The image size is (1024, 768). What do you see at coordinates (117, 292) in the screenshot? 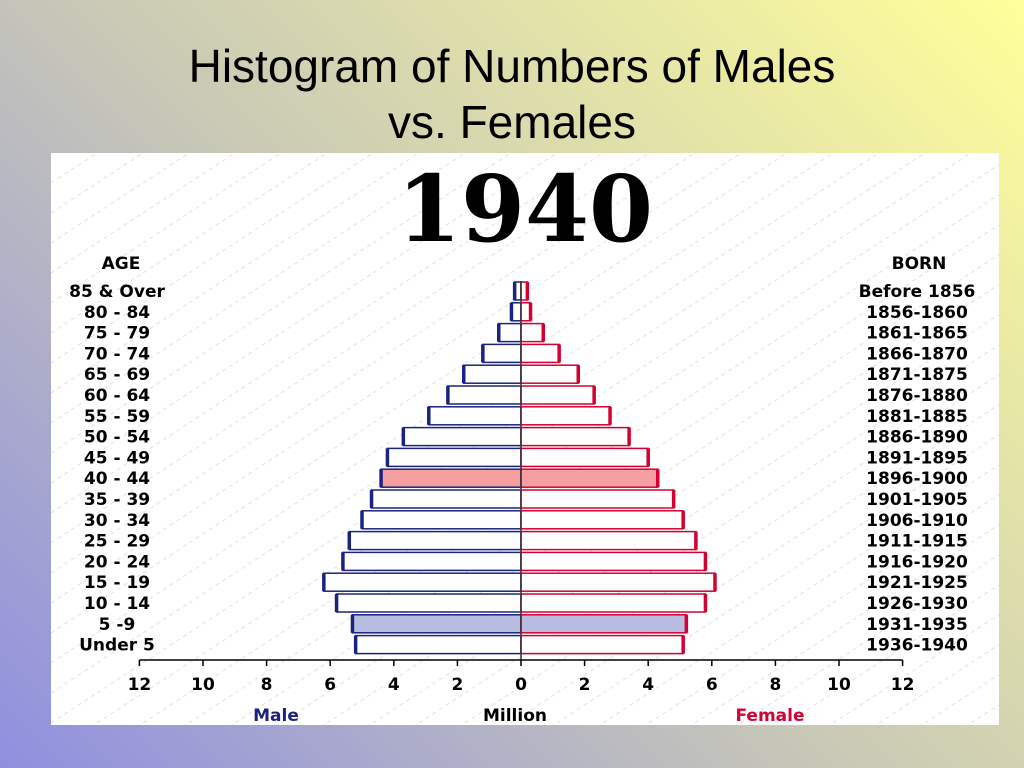
I see `age-label: 85 & Over` at bounding box center [117, 292].